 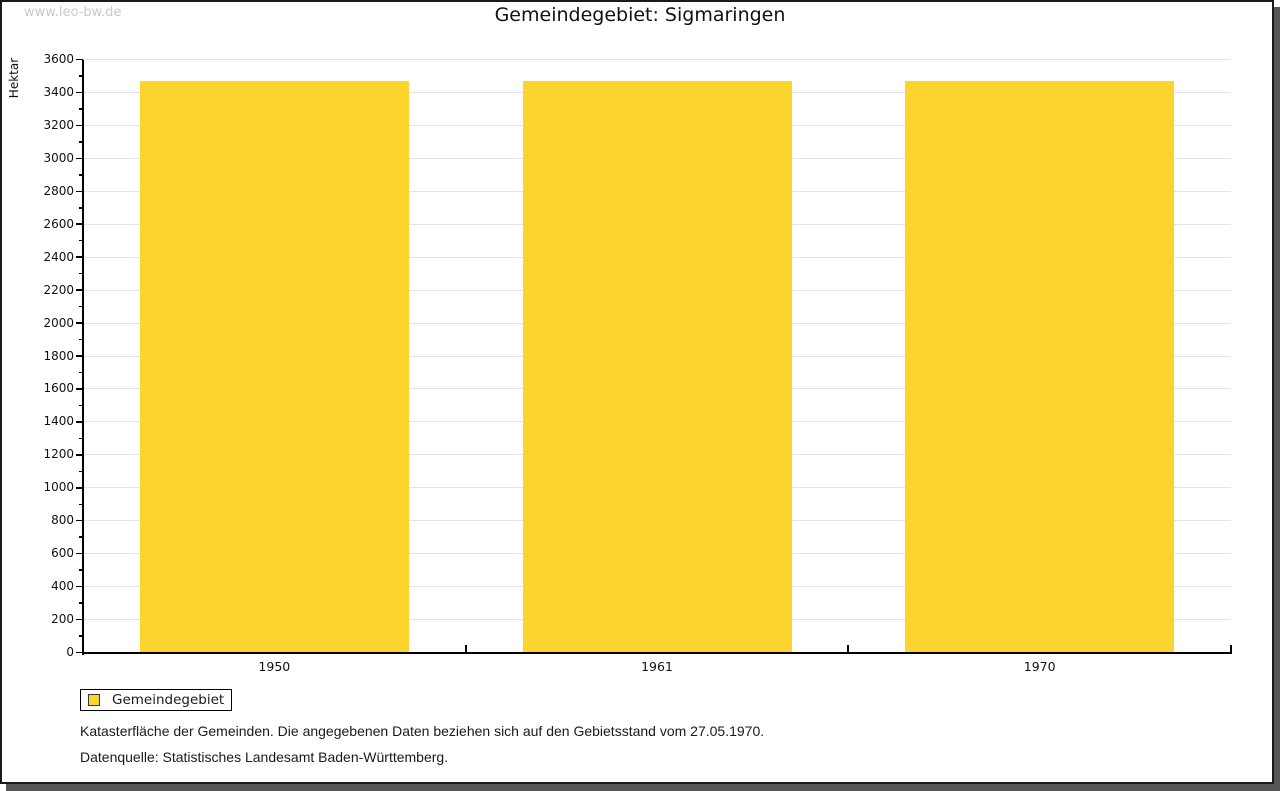 What do you see at coordinates (640, 15) in the screenshot?
I see `chart-title: Gemeindegebiet: Sigmaringen` at bounding box center [640, 15].